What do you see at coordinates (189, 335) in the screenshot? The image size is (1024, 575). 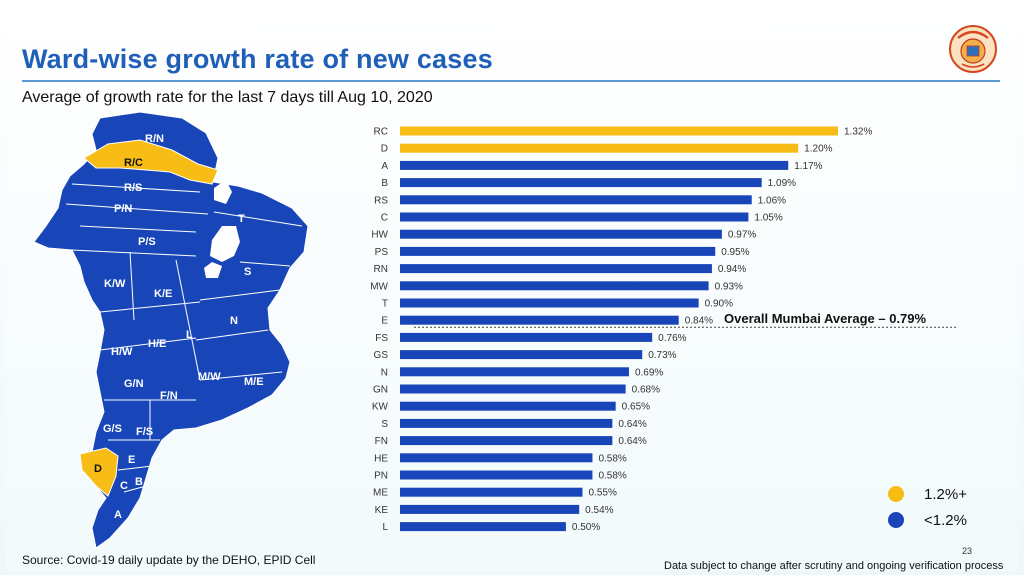 I see `ward-label: L` at bounding box center [189, 335].